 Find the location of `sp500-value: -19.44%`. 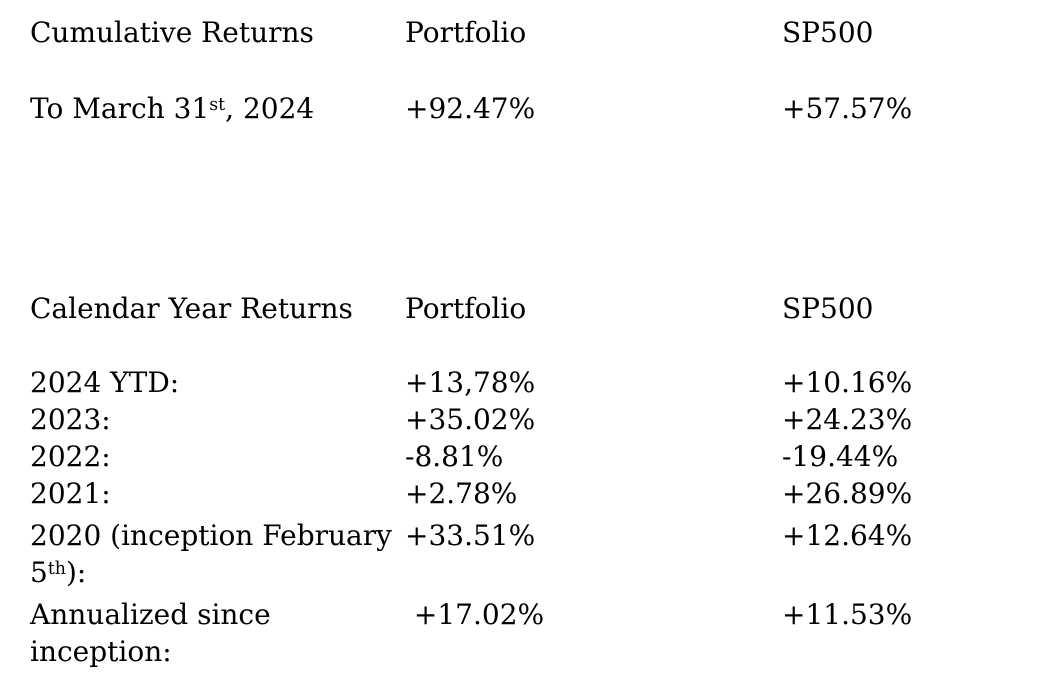

sp500-value: -19.44% is located at coordinates (840, 456).